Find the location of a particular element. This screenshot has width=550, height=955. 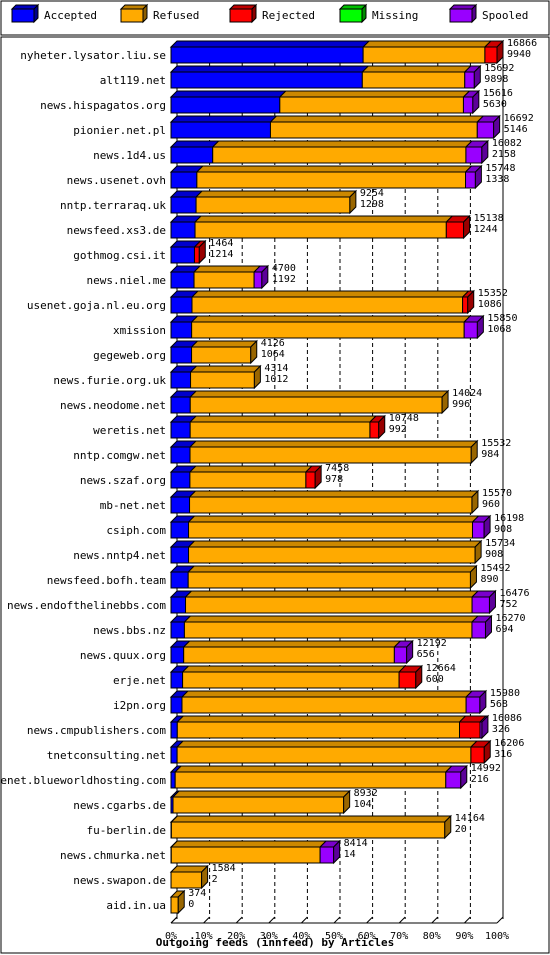

row-label: news.quux.org is located at coordinates (123, 655).